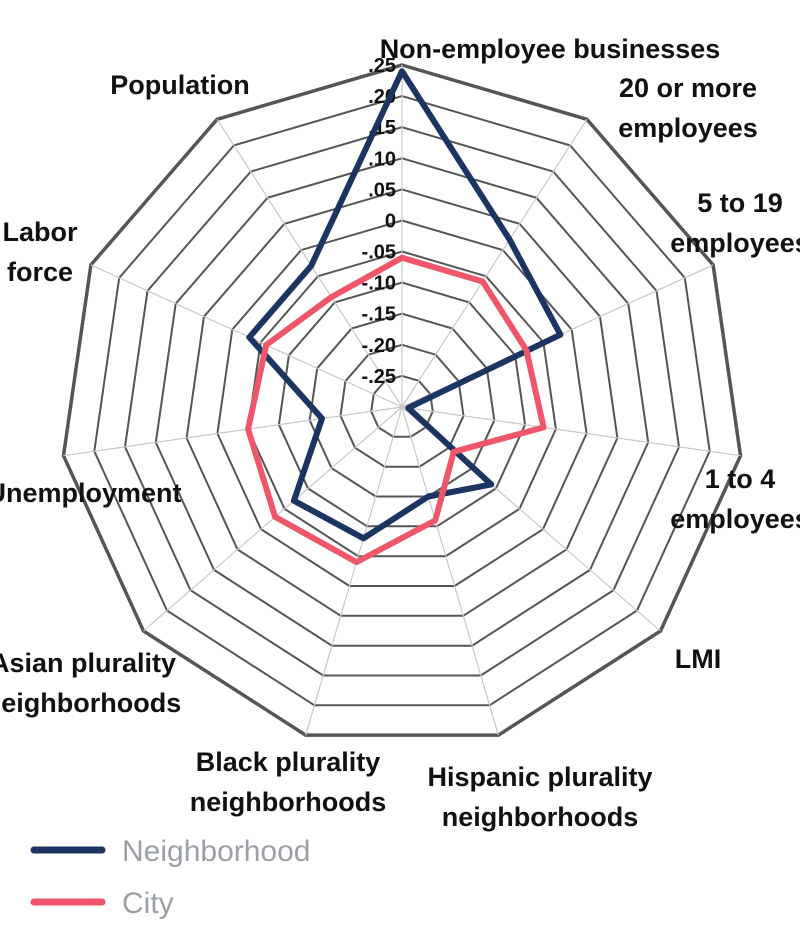 This screenshot has width=800, height=950. What do you see at coordinates (571, 431) in the screenshot?
I see `spoke-1-to-4-employees` at bounding box center [571, 431].